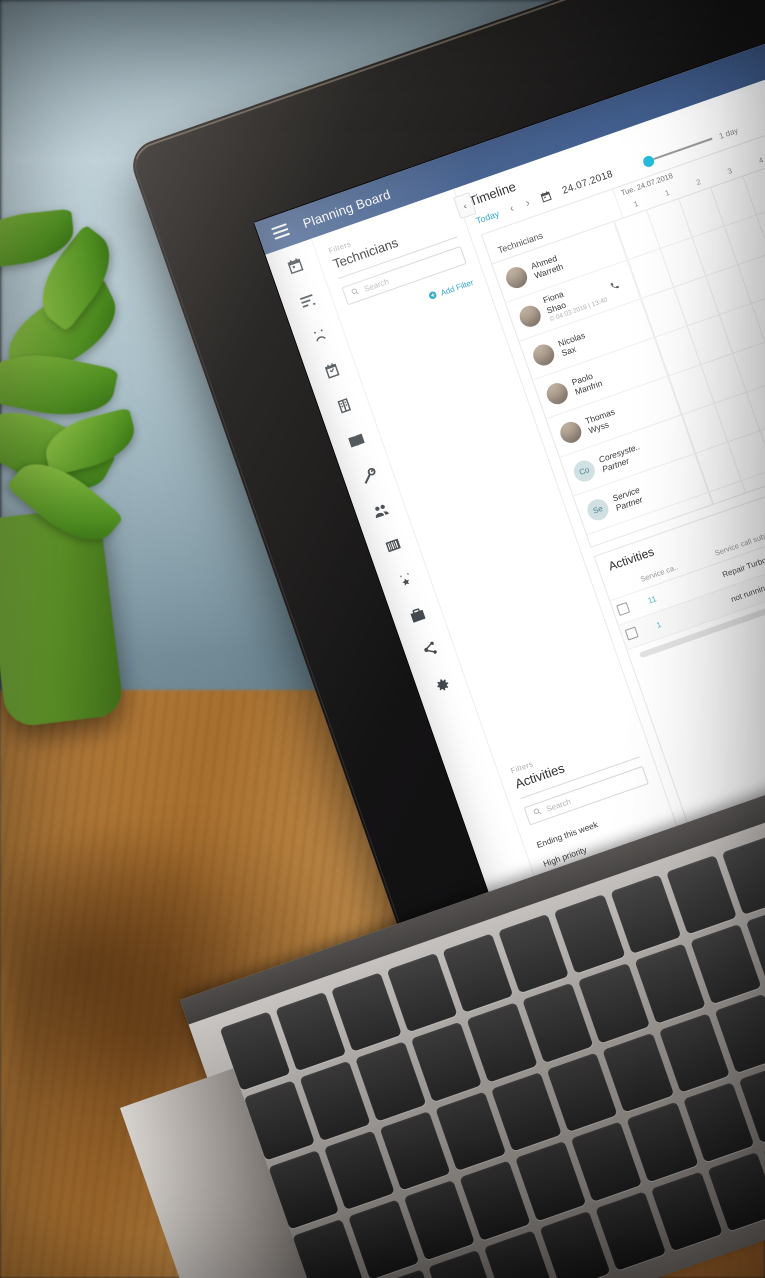 This screenshot has width=765, height=1278. What do you see at coordinates (442, 685) in the screenshot?
I see `gear-icon` at bounding box center [442, 685].